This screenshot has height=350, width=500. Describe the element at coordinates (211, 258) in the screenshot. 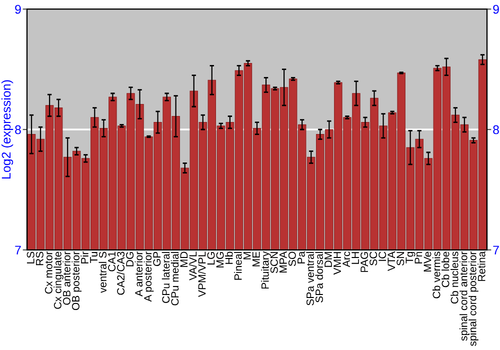

I see `x-tick-label: LG` at that location.